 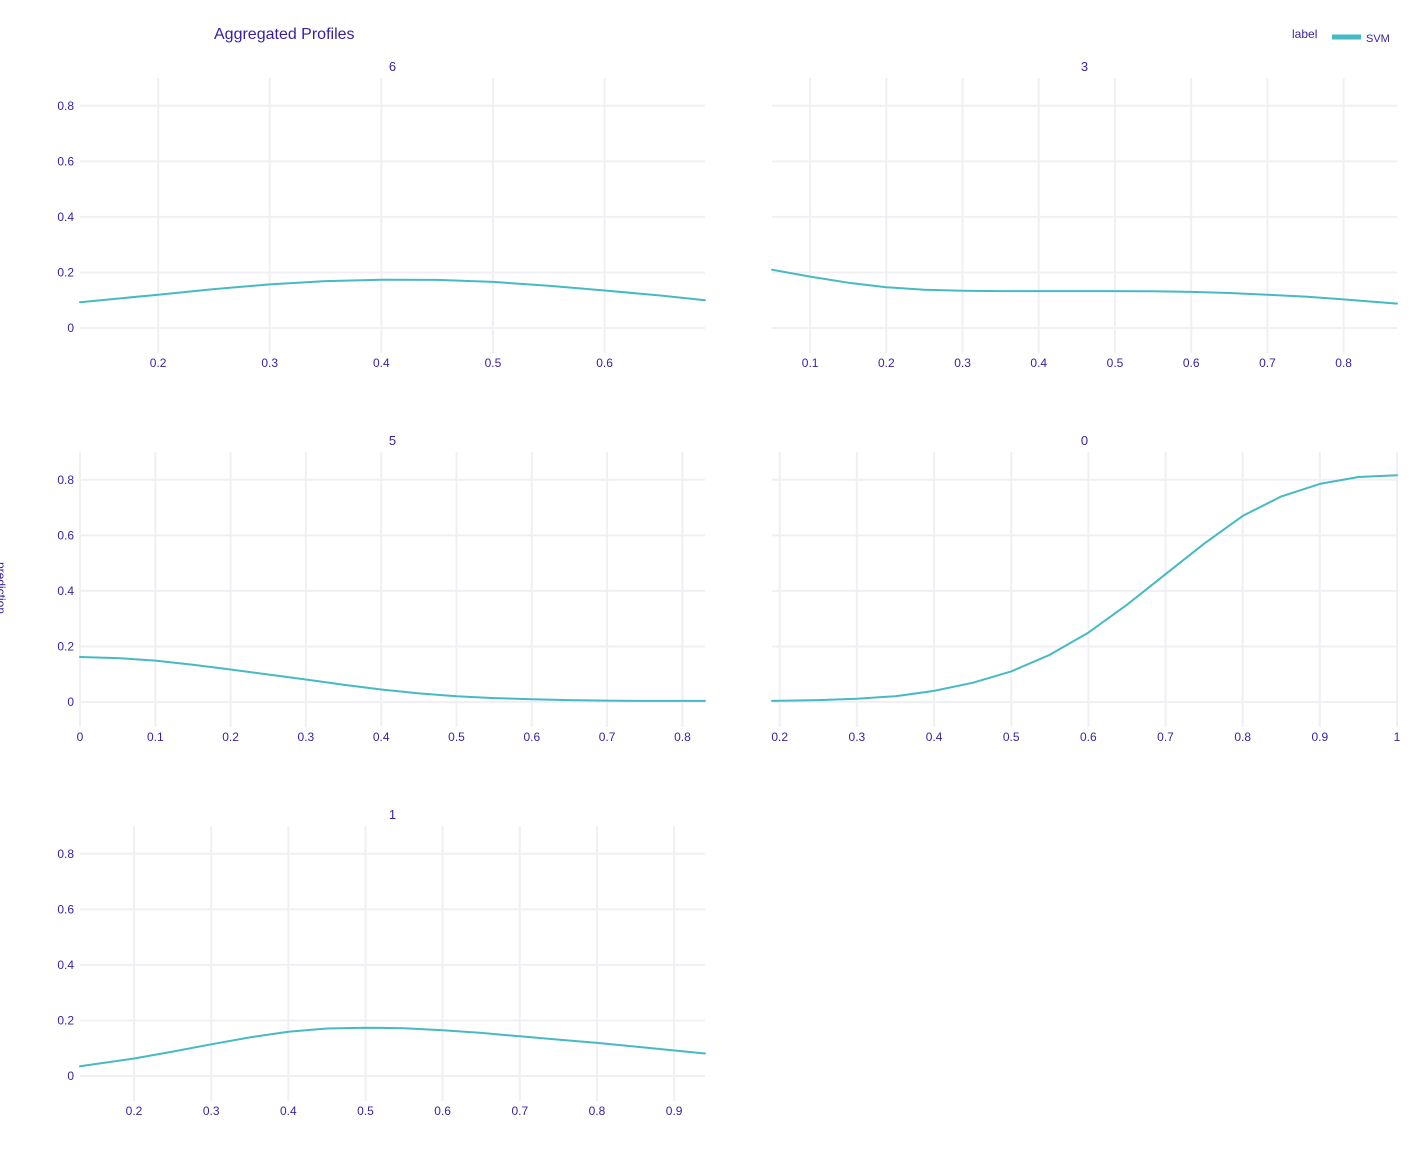 What do you see at coordinates (392, 66) in the screenshot?
I see `panel-title: 6` at bounding box center [392, 66].